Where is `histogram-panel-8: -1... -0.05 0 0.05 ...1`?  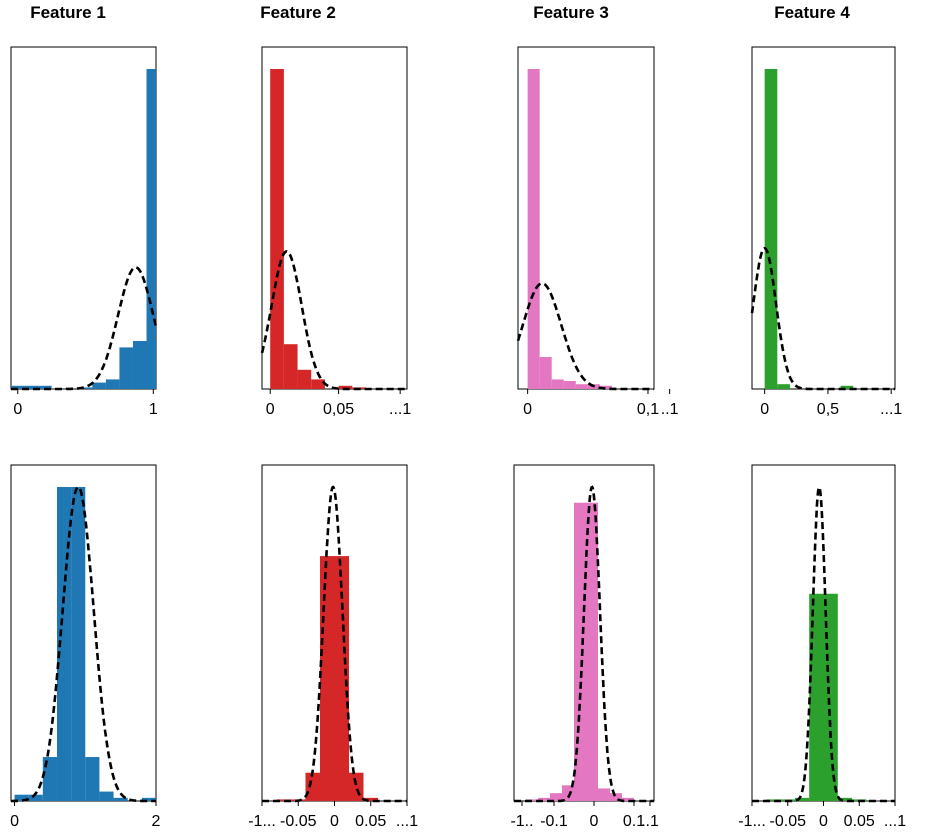 histogram-panel-8: -1... -0.05 0 0.05 ...1 is located at coordinates (822, 647).